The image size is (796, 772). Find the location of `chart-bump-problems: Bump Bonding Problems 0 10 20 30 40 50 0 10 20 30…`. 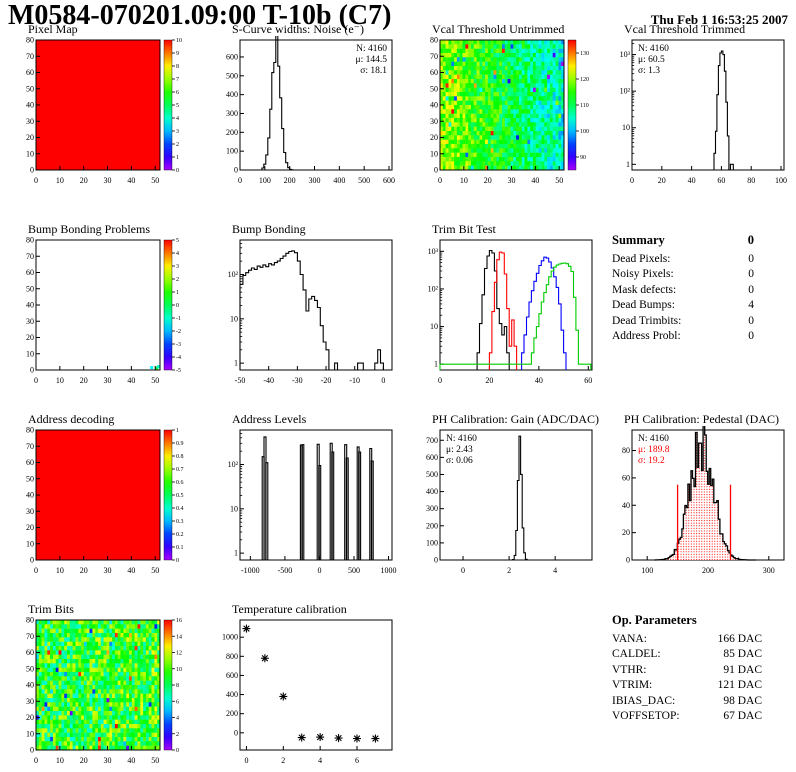

chart-bump-problems: Bump Bonding Problems 0 10 20 30 40 50 0 10 20 30… is located at coordinates (104, 307).